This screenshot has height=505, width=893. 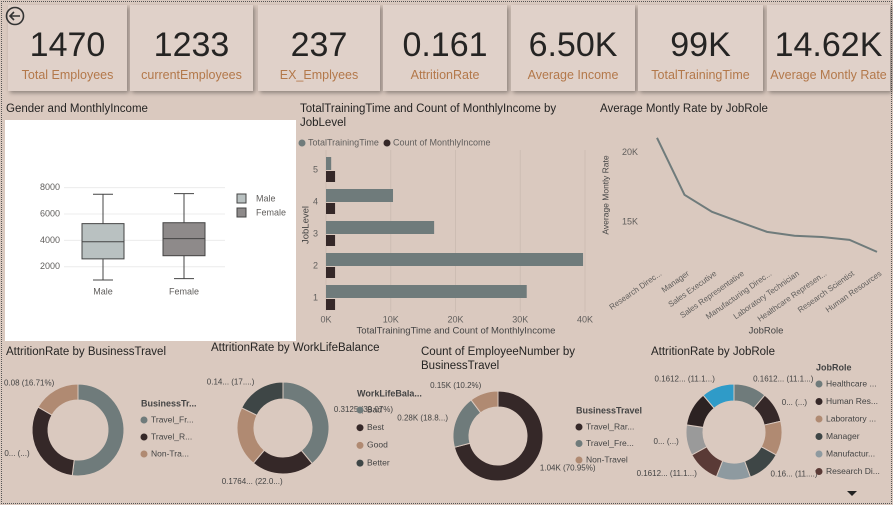 What do you see at coordinates (713, 352) in the screenshot?
I see `chart-title: AttritionRate by JobRole` at bounding box center [713, 352].